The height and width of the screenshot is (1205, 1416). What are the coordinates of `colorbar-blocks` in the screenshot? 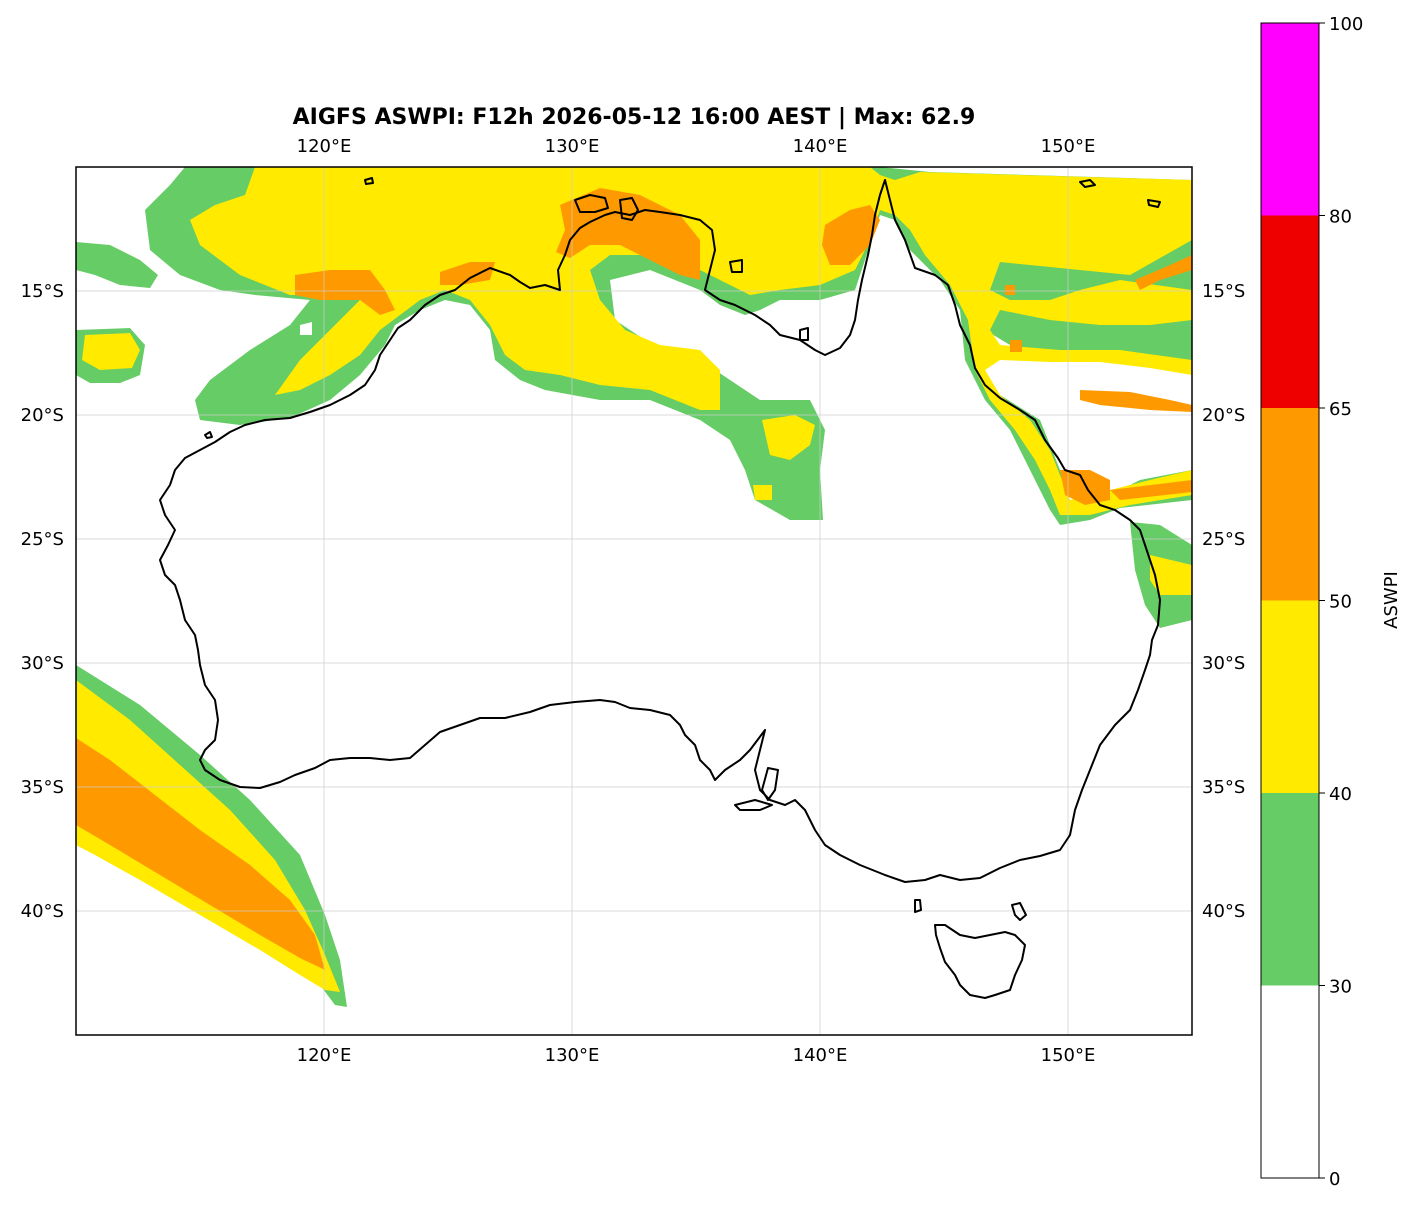 It's located at (1290, 600).